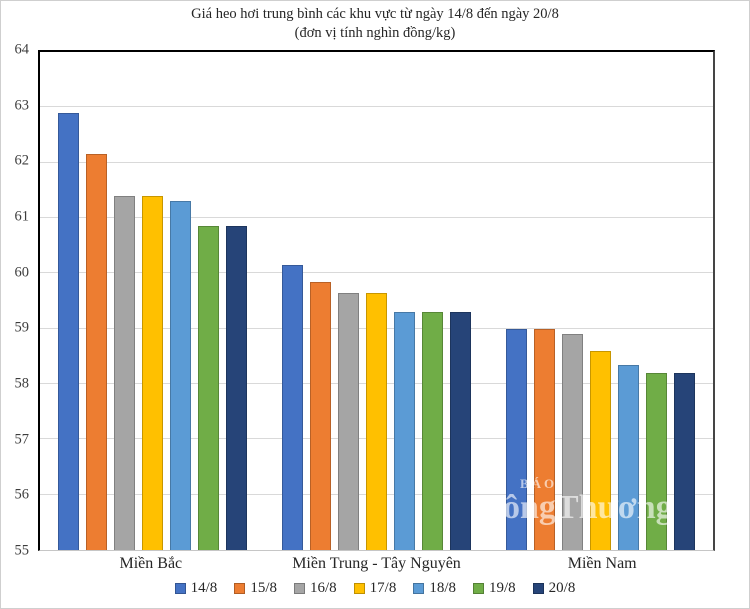 This screenshot has height=609, width=750. What do you see at coordinates (204, 588) in the screenshot?
I see `legend-label: 14/8` at bounding box center [204, 588].